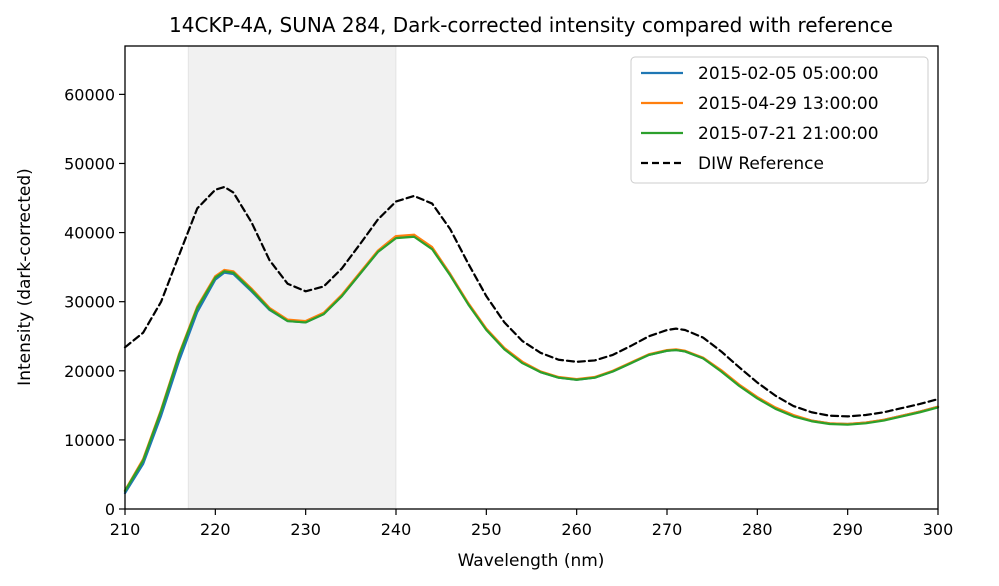  What do you see at coordinates (576, 529) in the screenshot?
I see `x-tick-label: 260` at bounding box center [576, 529].